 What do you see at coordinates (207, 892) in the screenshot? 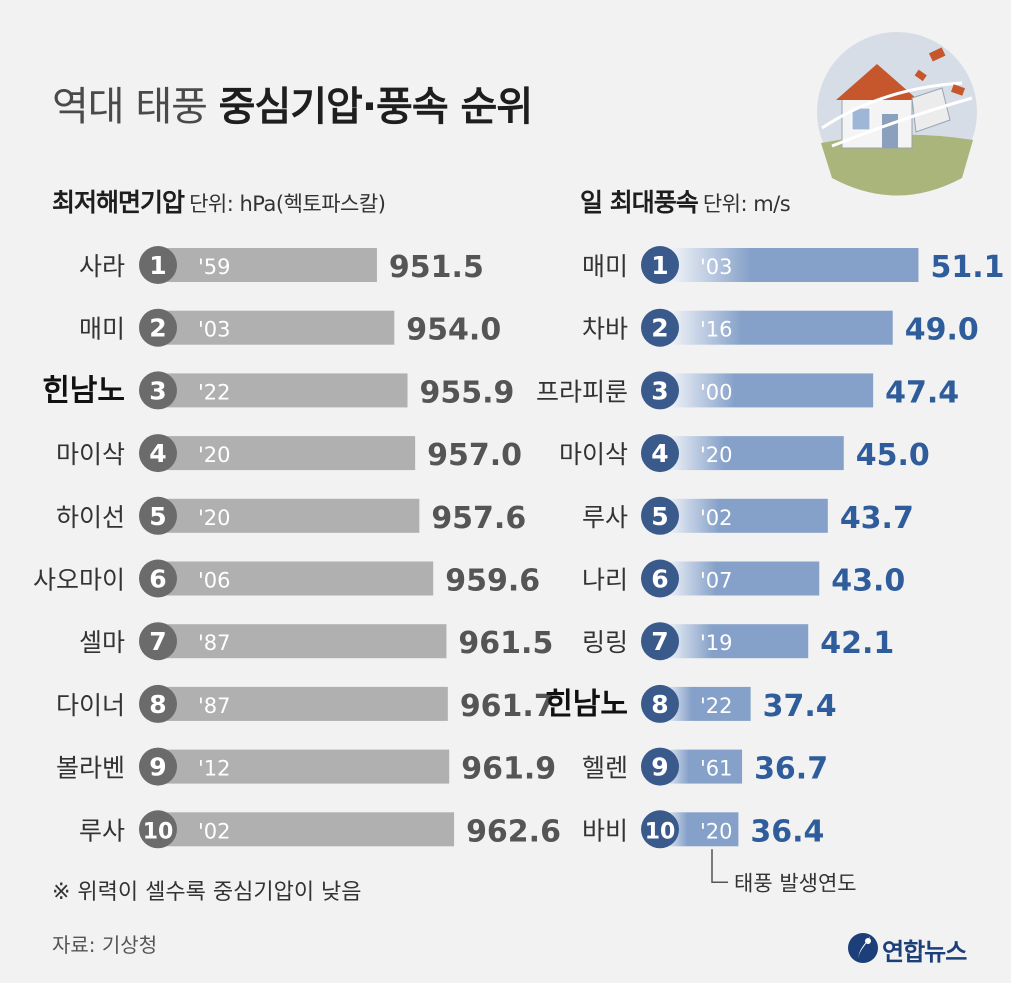
I see `note-text: ※ 위력이 셀수록 중심기압이 낮음` at bounding box center [207, 892].